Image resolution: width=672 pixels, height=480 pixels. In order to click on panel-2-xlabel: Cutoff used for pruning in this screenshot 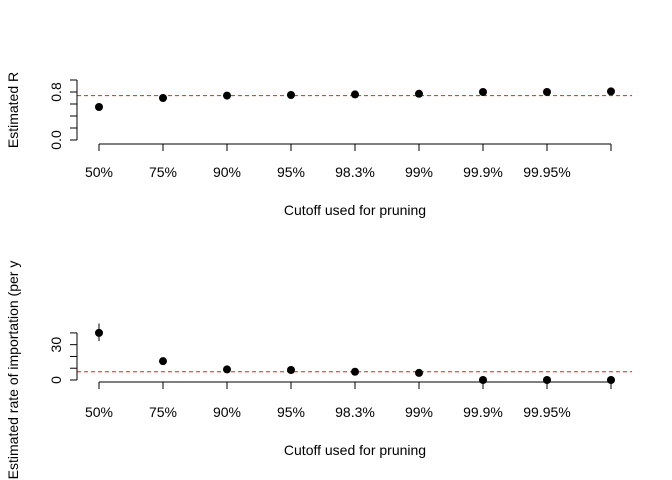, I will do `click(355, 450)`.